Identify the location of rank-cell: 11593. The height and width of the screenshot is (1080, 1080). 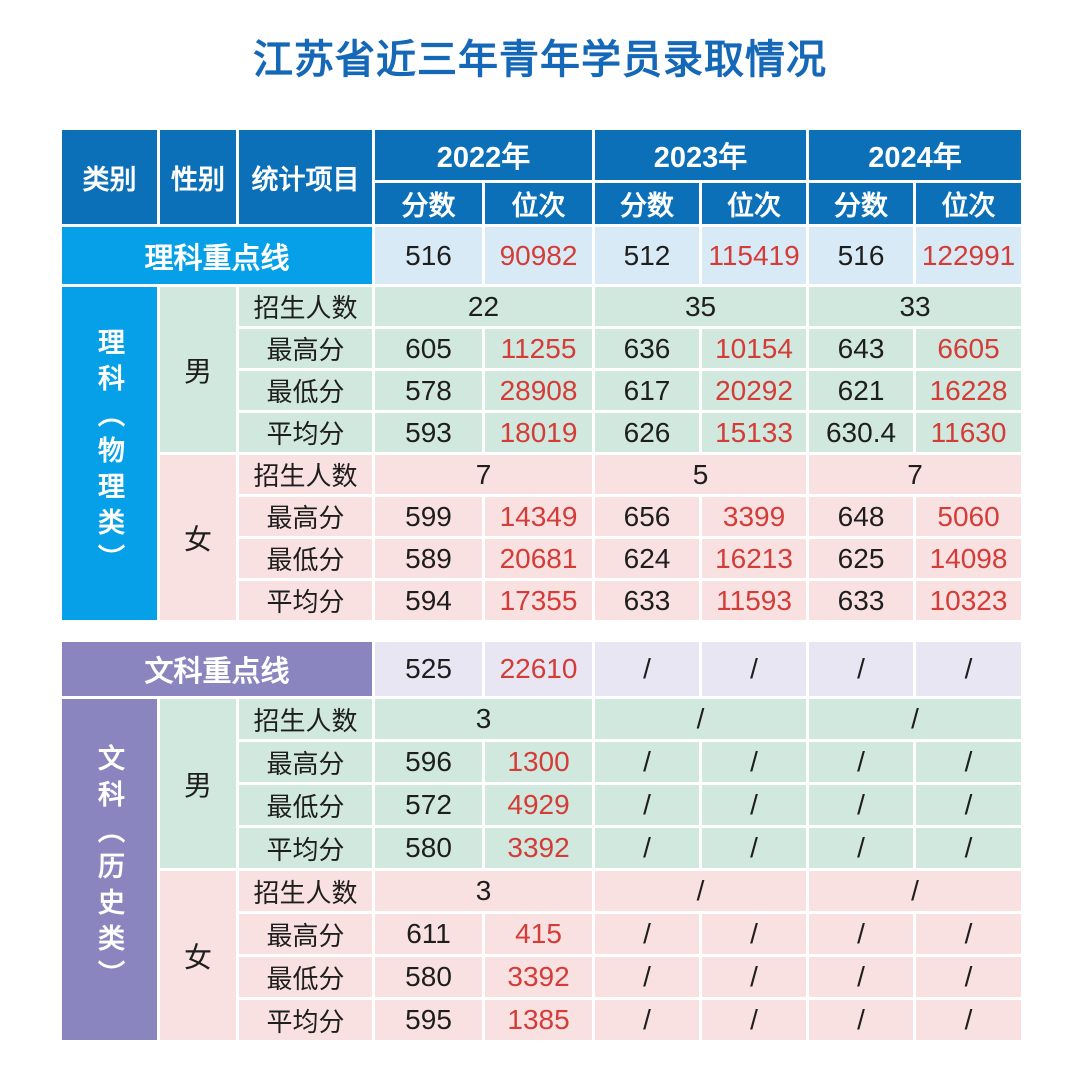
(754, 600).